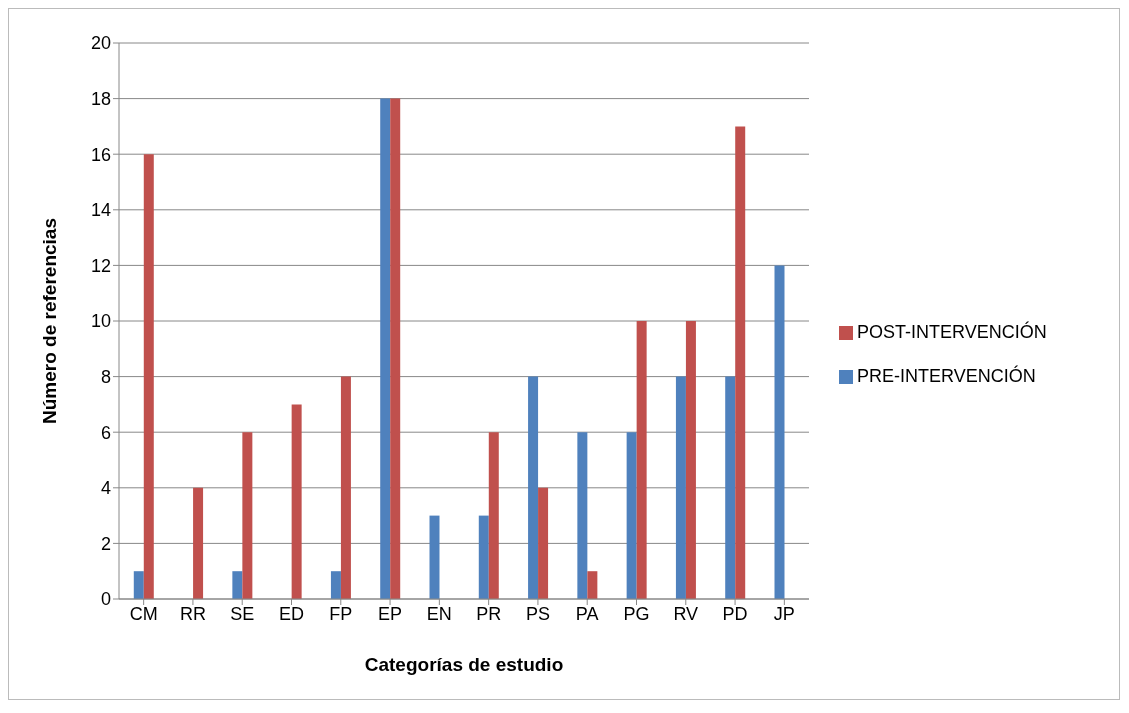 The height and width of the screenshot is (713, 1129). I want to click on y-axis-title: Número de referencias, so click(49, 321).